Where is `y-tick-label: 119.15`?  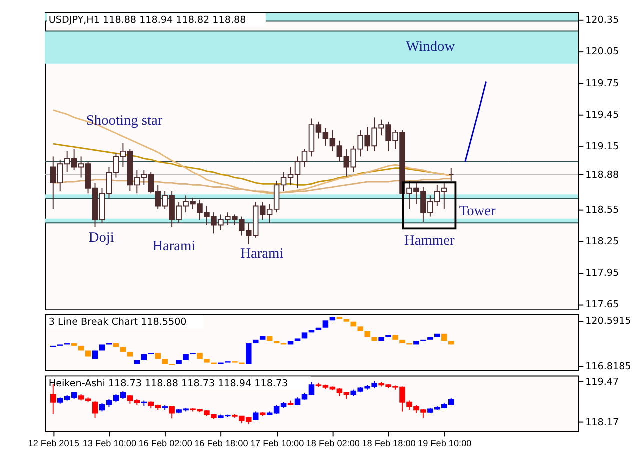
y-tick-label: 119.15 is located at coordinates (603, 147).